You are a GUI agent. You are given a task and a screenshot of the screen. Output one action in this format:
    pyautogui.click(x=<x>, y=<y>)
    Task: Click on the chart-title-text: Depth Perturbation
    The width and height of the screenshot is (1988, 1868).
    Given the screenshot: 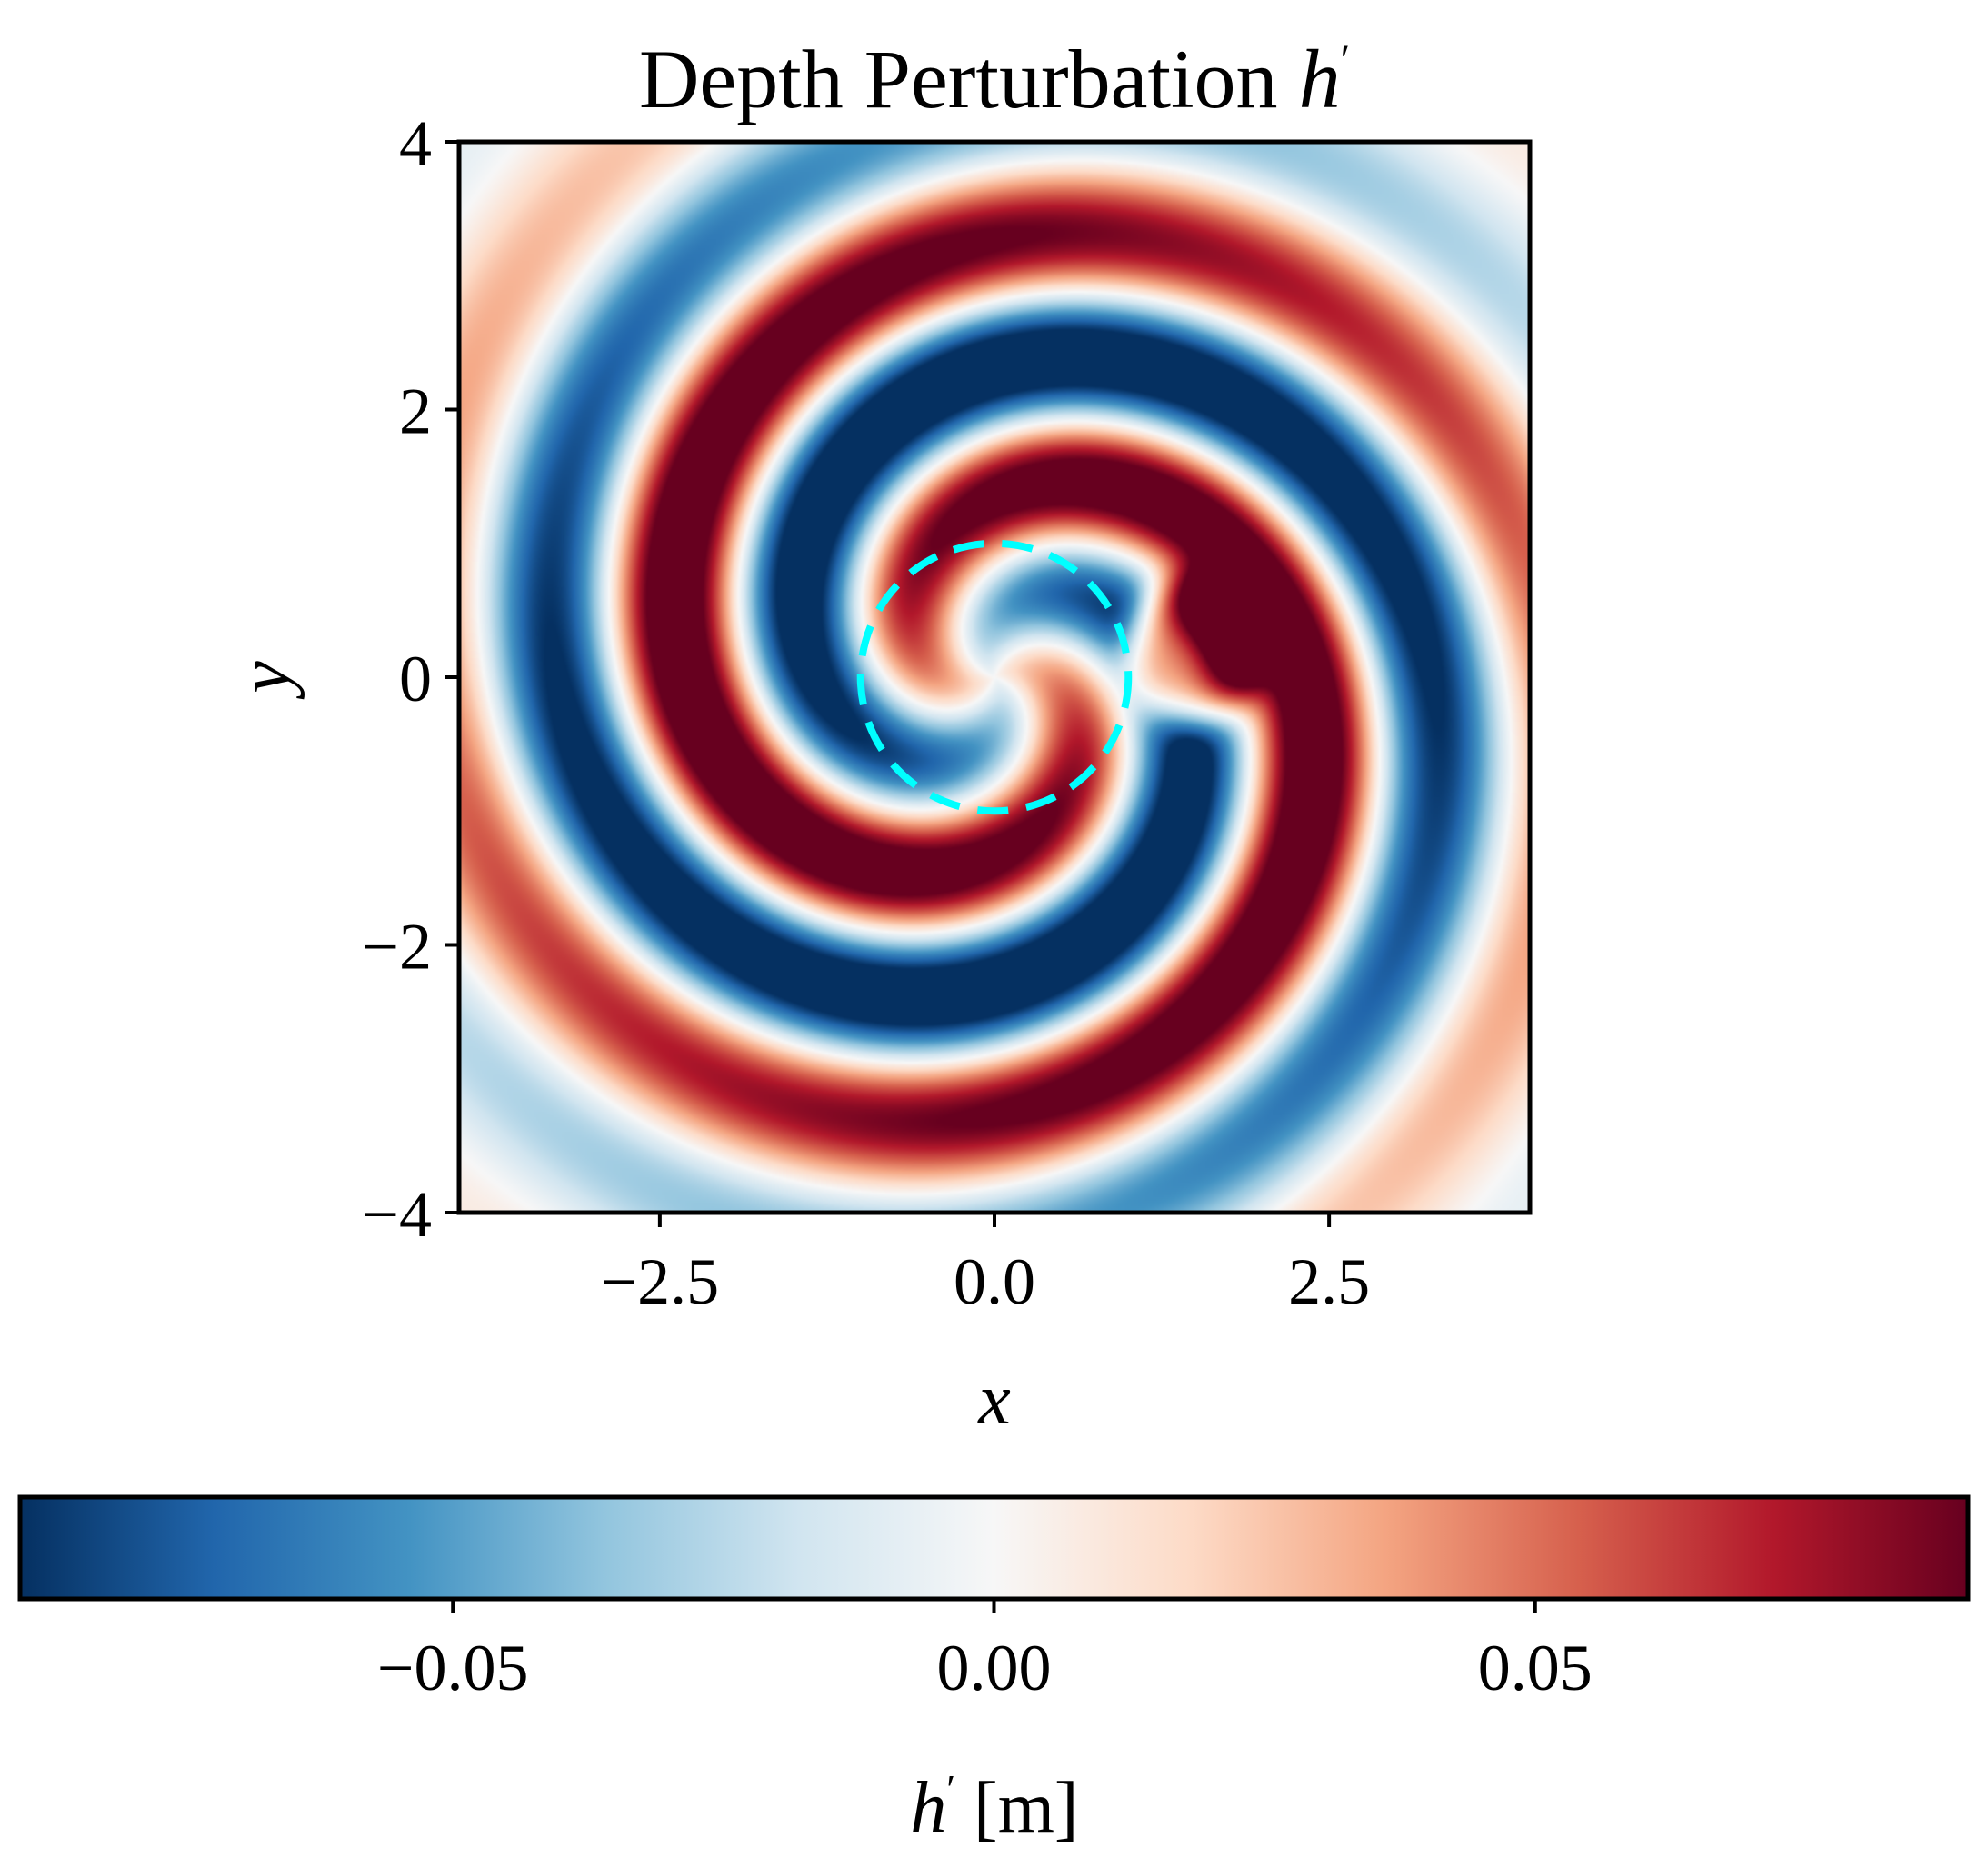 What is the action you would take?
    pyautogui.click(x=958, y=79)
    